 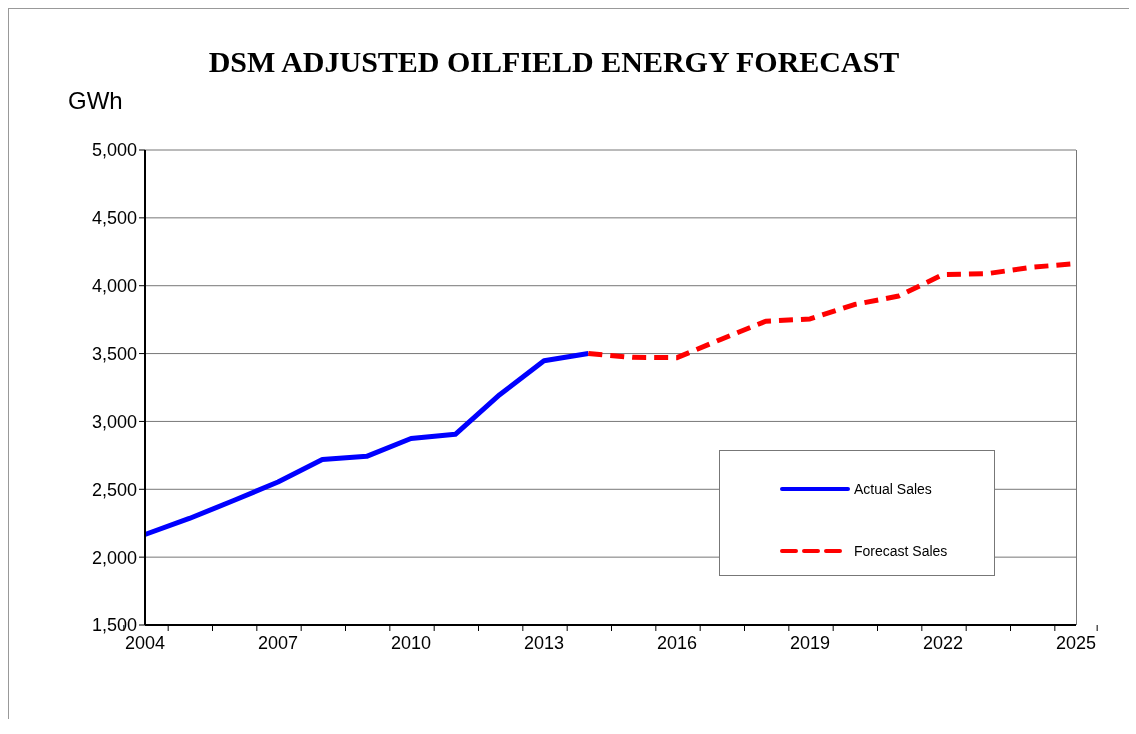 I want to click on chart-title: DSM ADJUSTED OILFIELD ENERGY FORECAST, so click(x=554, y=62).